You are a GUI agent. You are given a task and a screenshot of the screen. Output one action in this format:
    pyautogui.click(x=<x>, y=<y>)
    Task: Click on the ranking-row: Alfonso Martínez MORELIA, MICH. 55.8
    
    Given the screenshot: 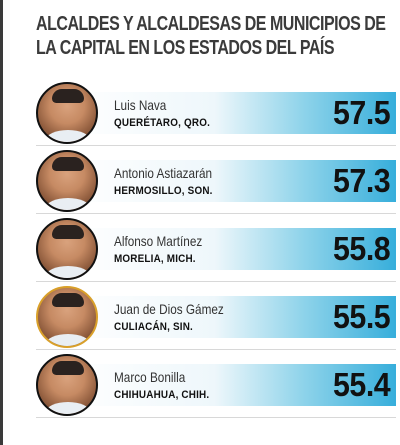 What is the action you would take?
    pyautogui.click(x=216, y=249)
    